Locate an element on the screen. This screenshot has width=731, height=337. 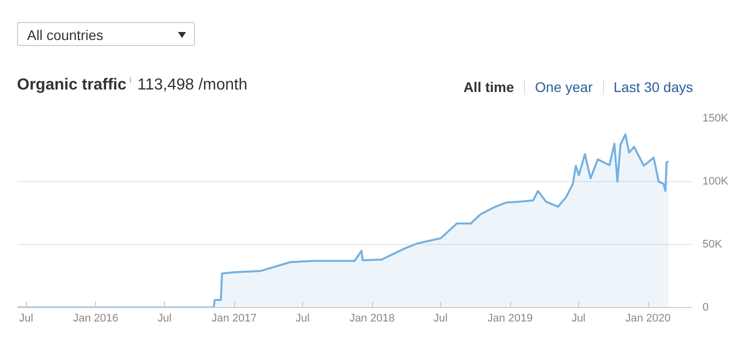
y-tick-label: 50K is located at coordinates (712, 244).